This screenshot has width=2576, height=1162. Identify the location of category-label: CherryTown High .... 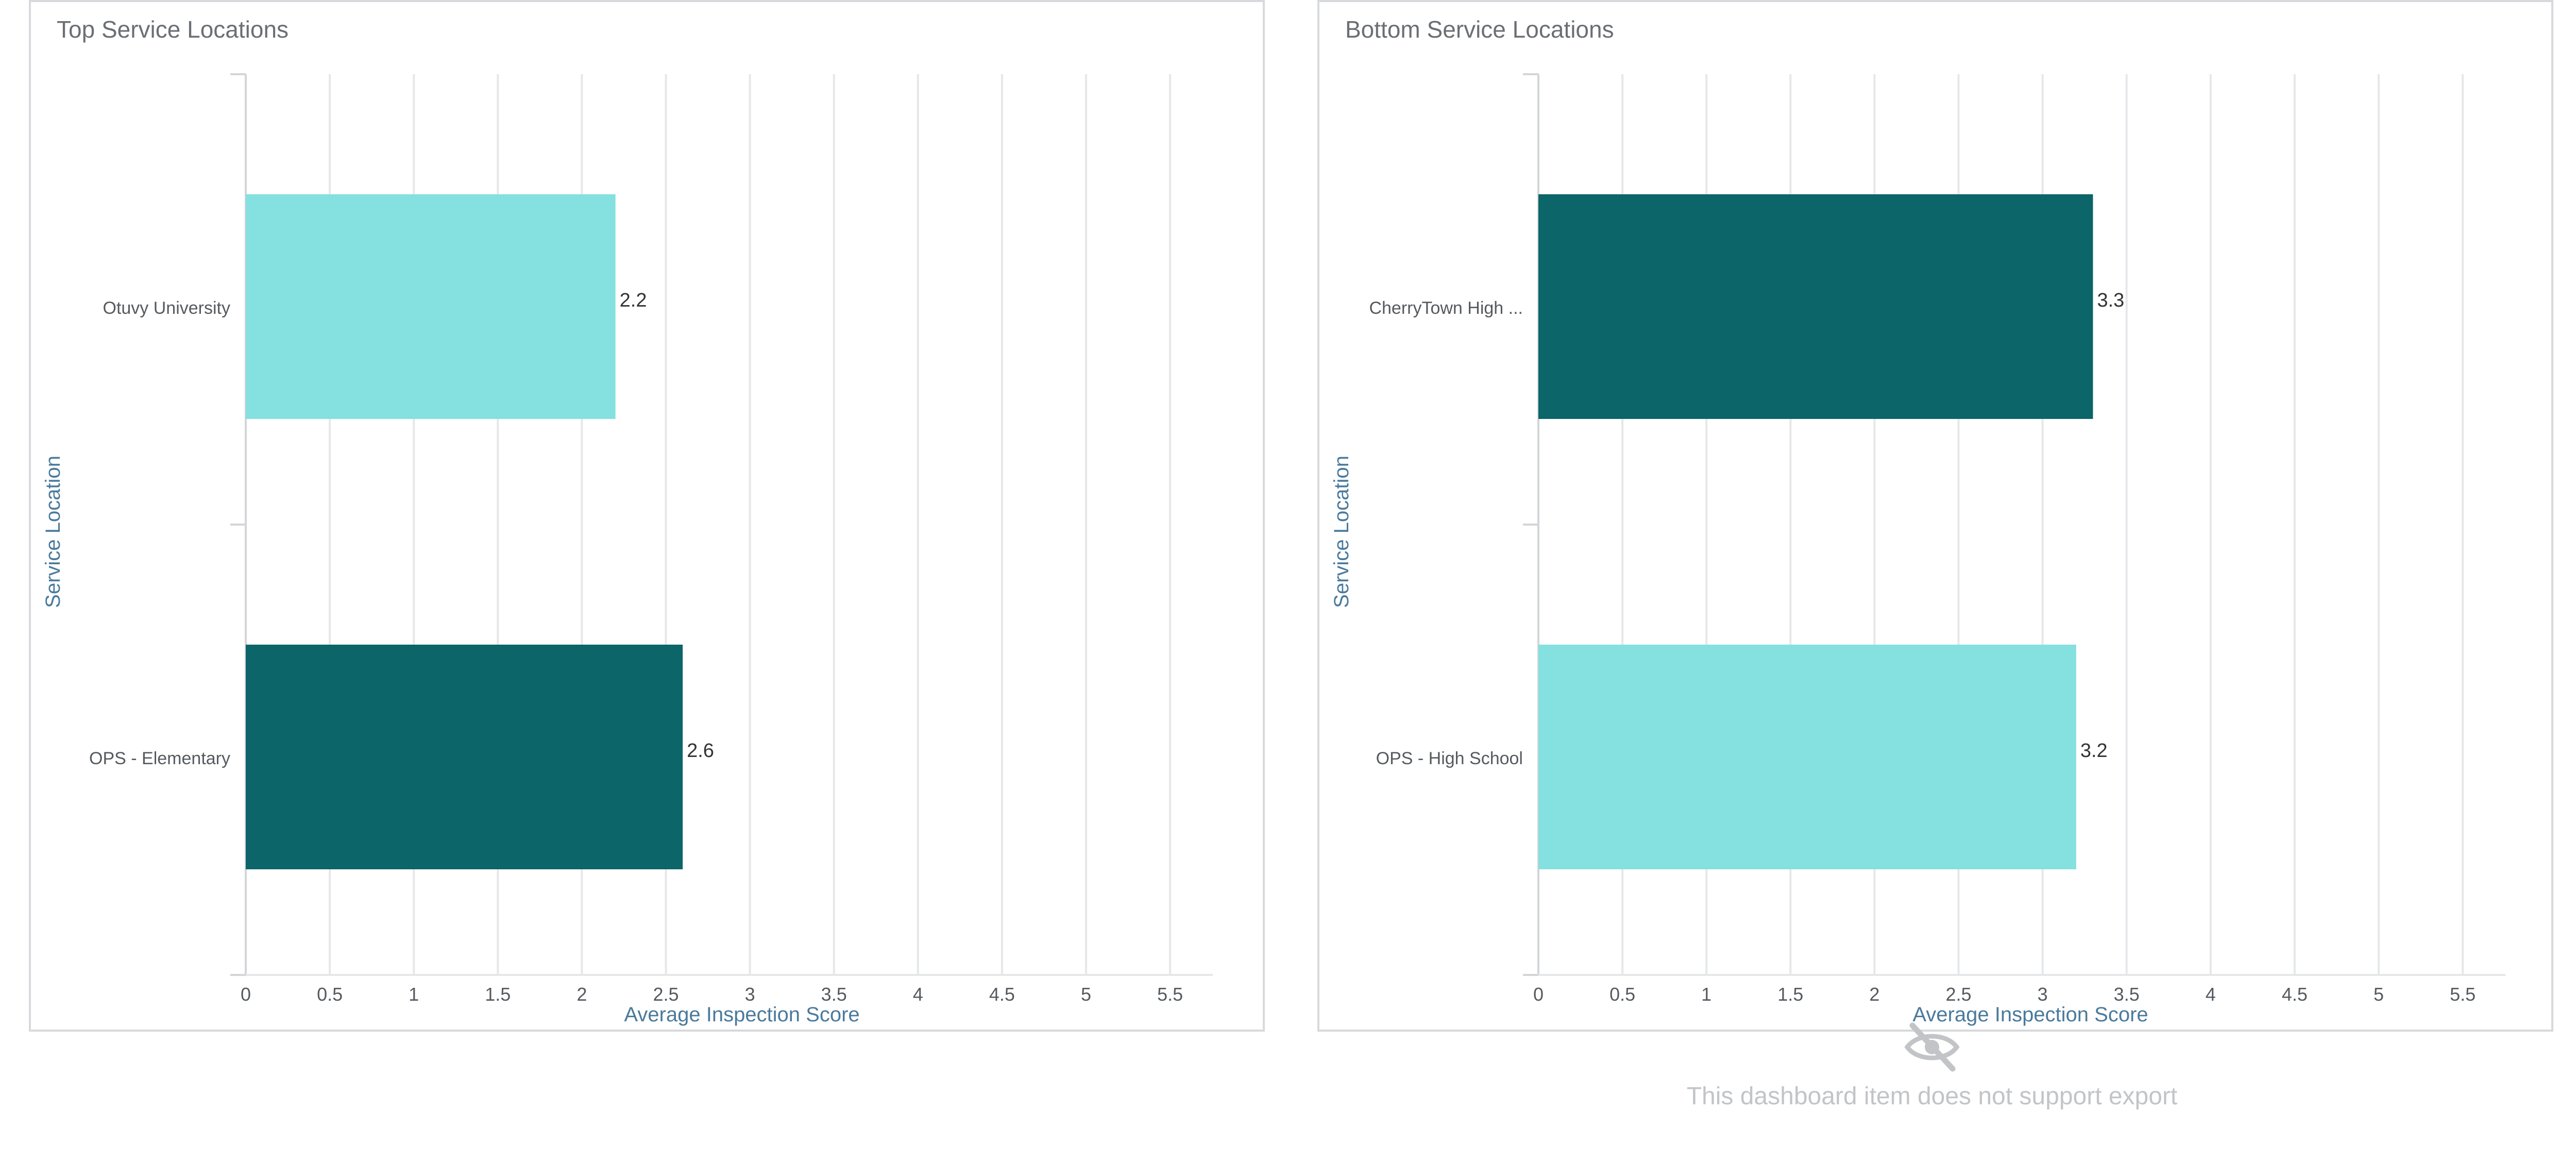
(1446, 308).